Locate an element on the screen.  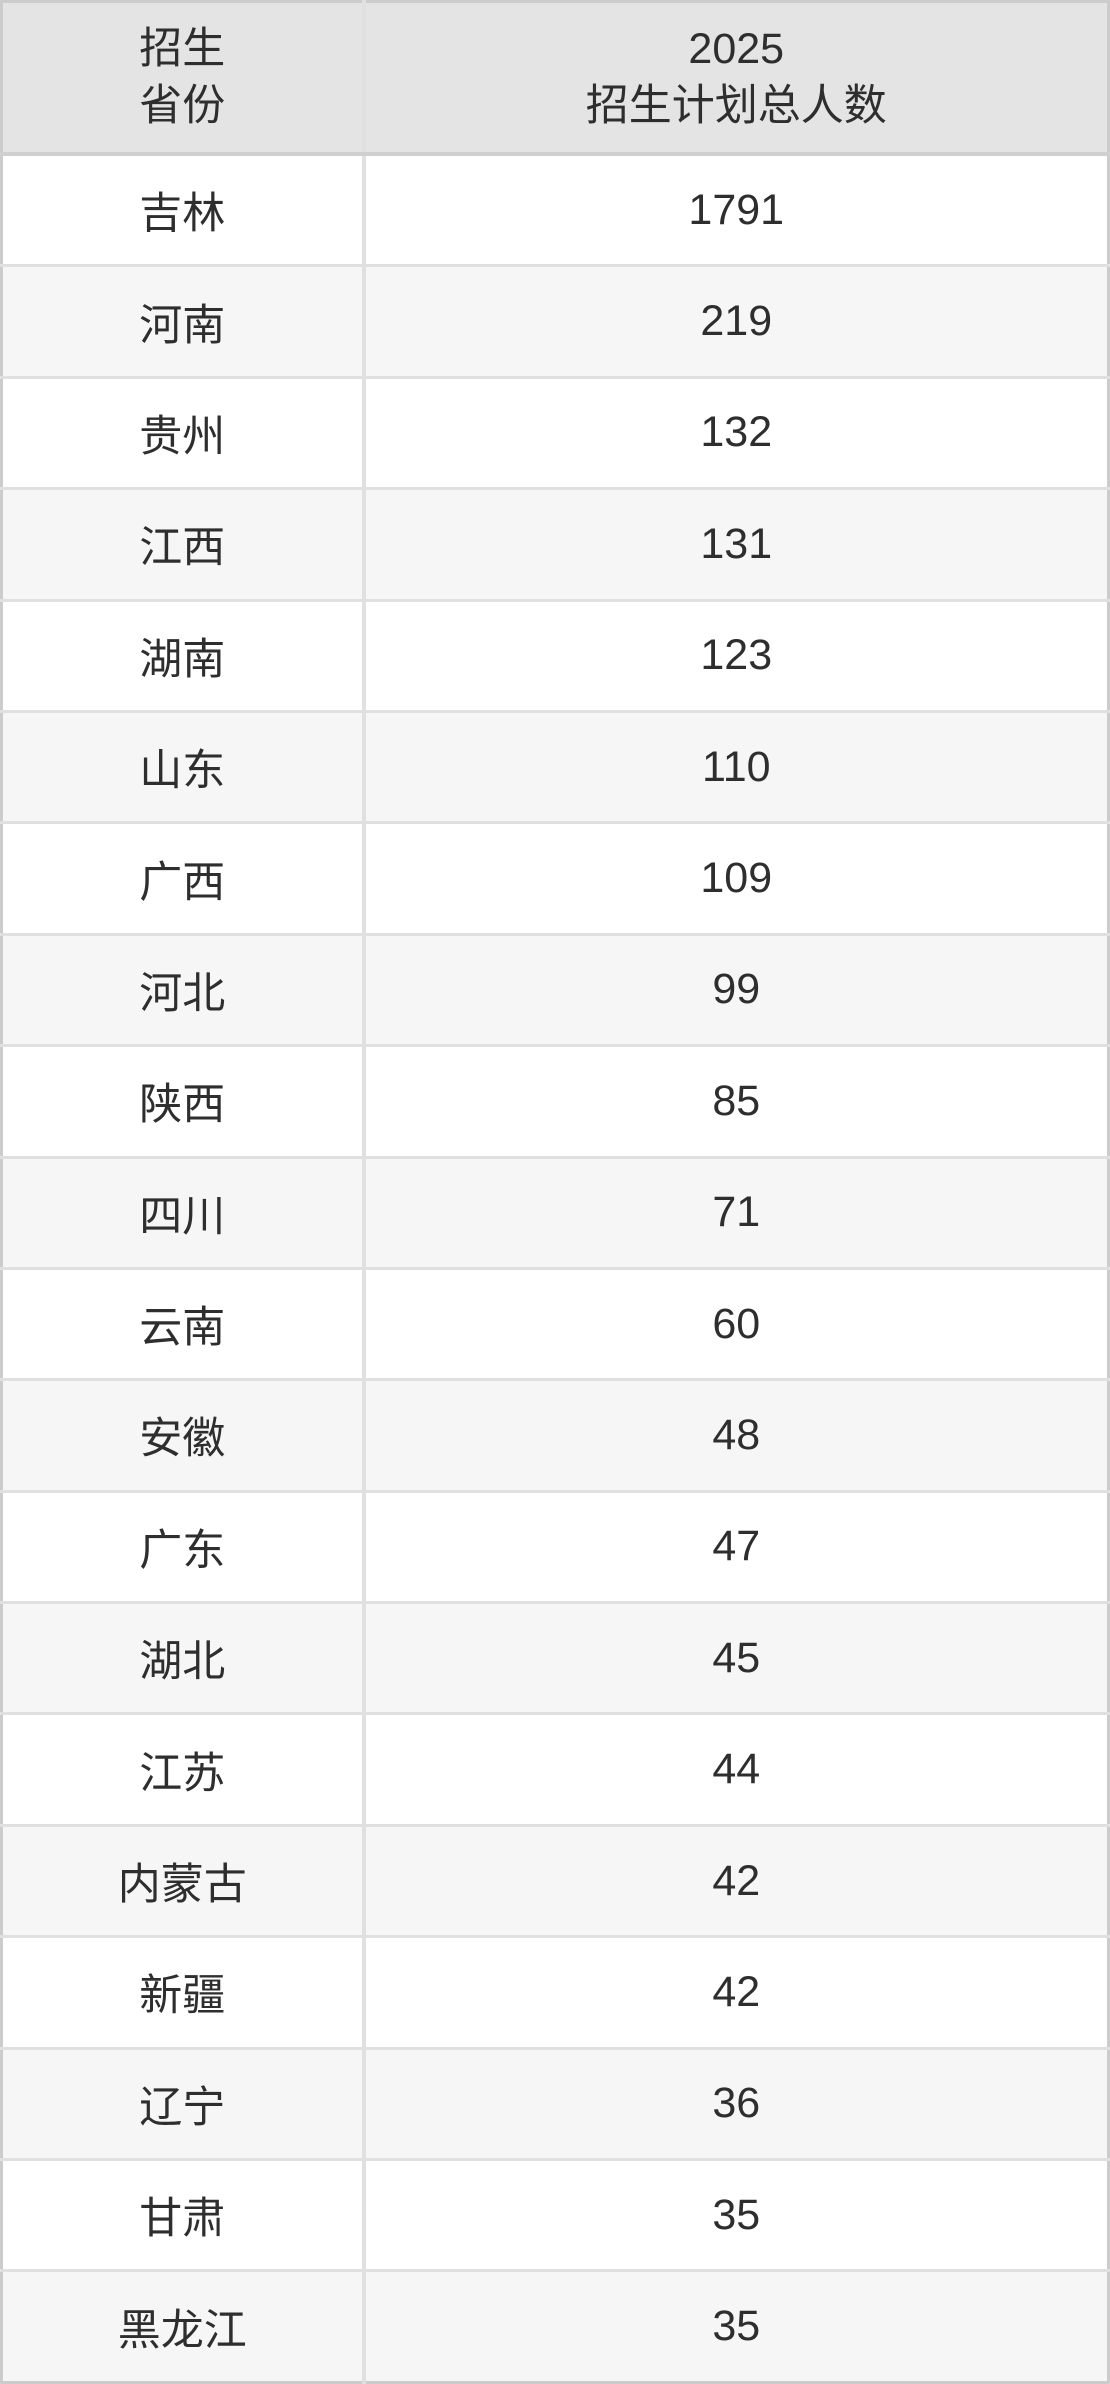
table-row: 甘肃 35 is located at coordinates (555, 2214).